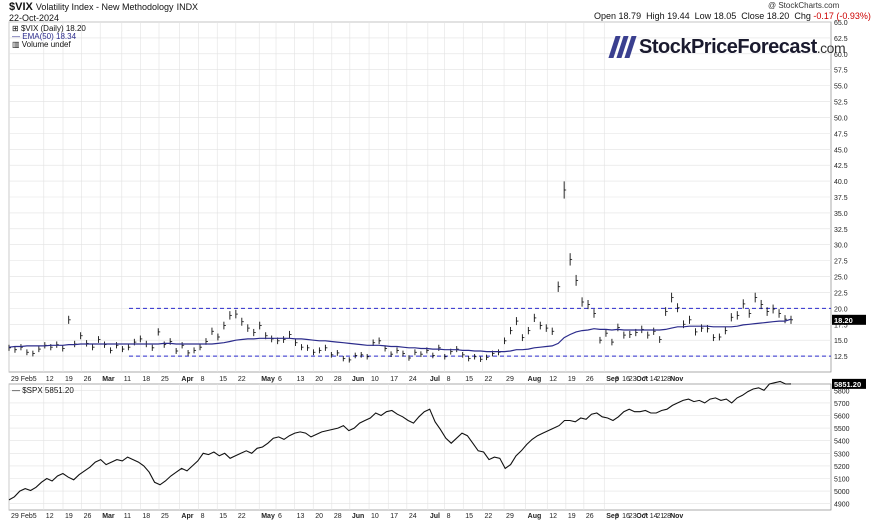 This screenshot has width=875, height=520. Describe the element at coordinates (841, 325) in the screenshot. I see `y-tick-label: 17.5` at that location.